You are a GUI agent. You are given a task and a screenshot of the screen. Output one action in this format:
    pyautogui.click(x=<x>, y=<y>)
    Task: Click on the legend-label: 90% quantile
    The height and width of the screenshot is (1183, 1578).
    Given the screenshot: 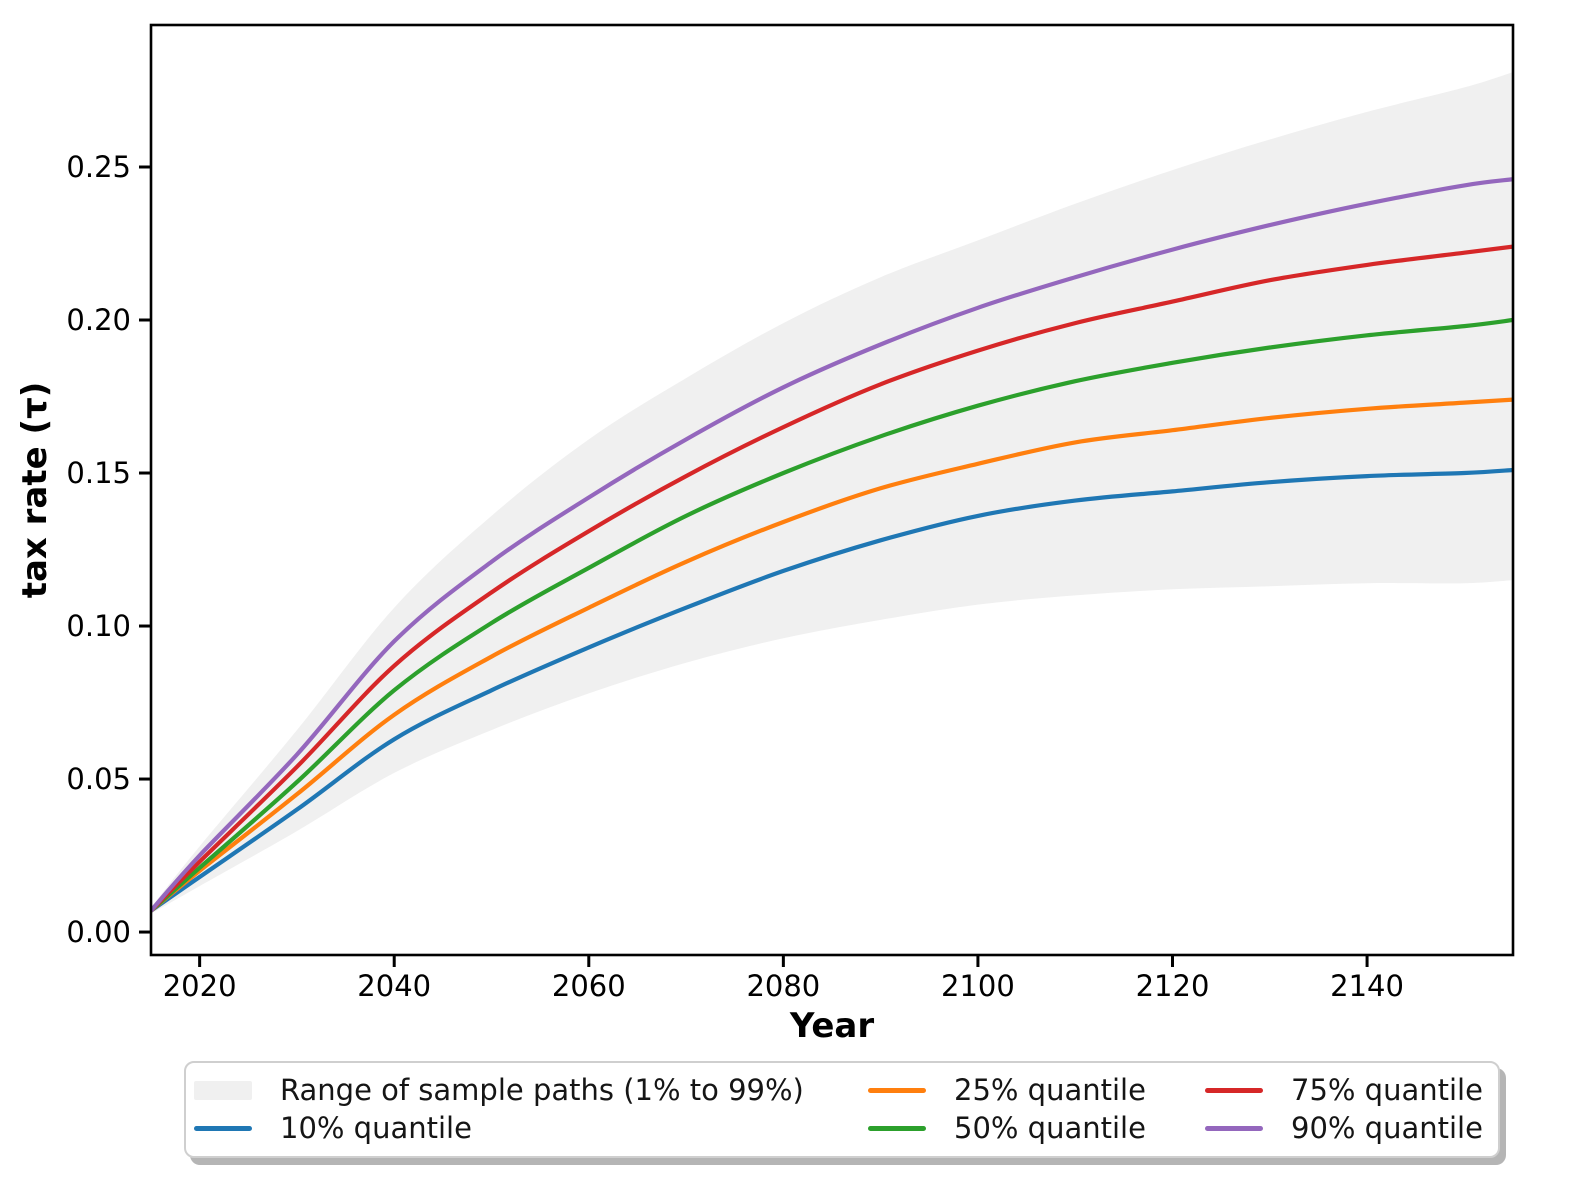 What is the action you would take?
    pyautogui.click(x=1387, y=1128)
    